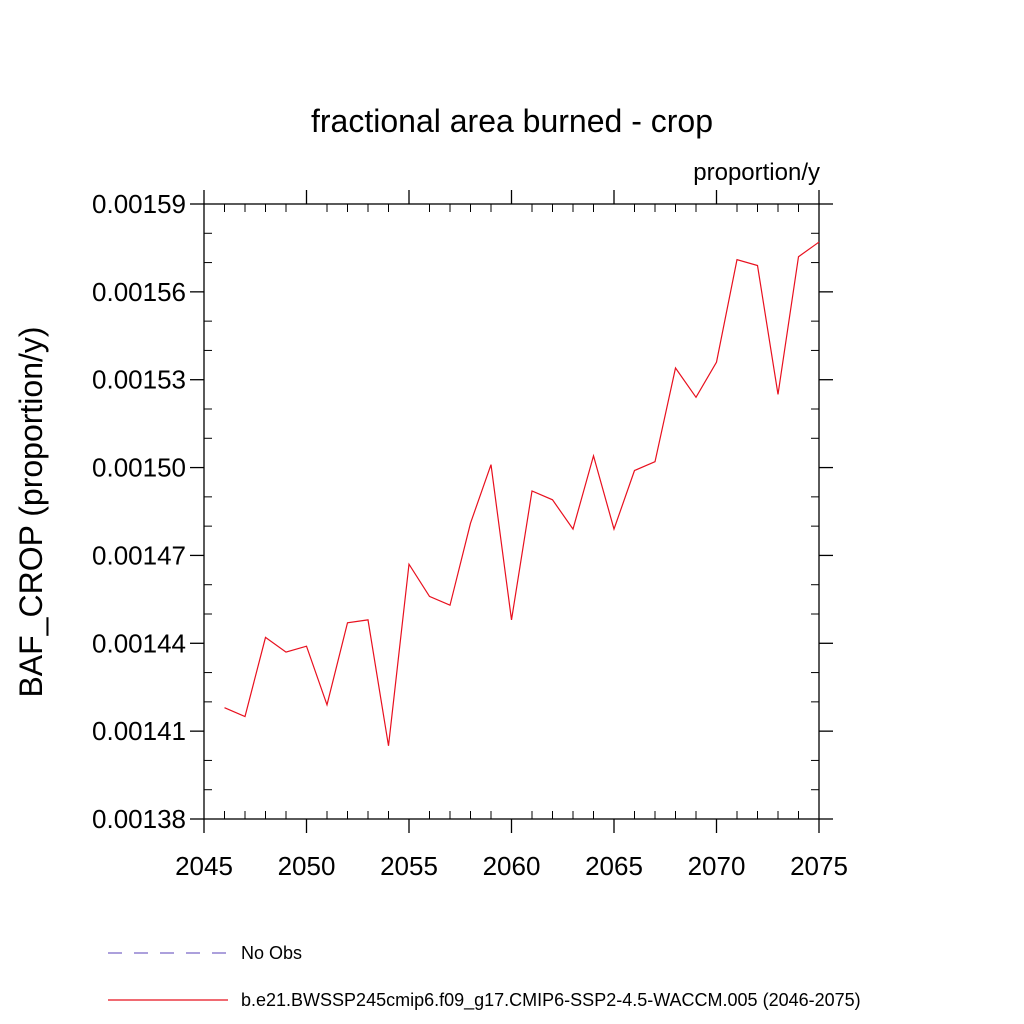 The height and width of the screenshot is (1024, 1024). Describe the element at coordinates (139, 380) in the screenshot. I see `y-tick-label: 0.00153` at that location.